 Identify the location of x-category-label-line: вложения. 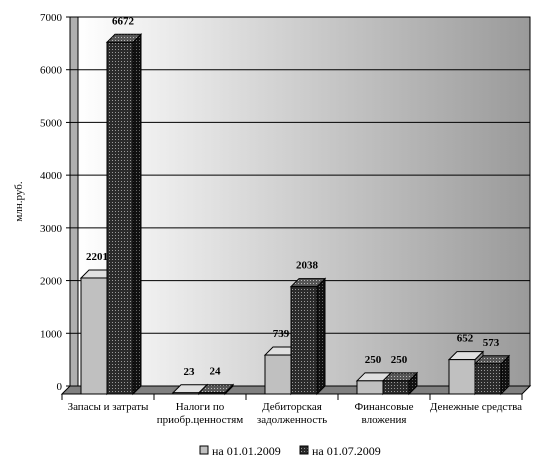
(384, 420).